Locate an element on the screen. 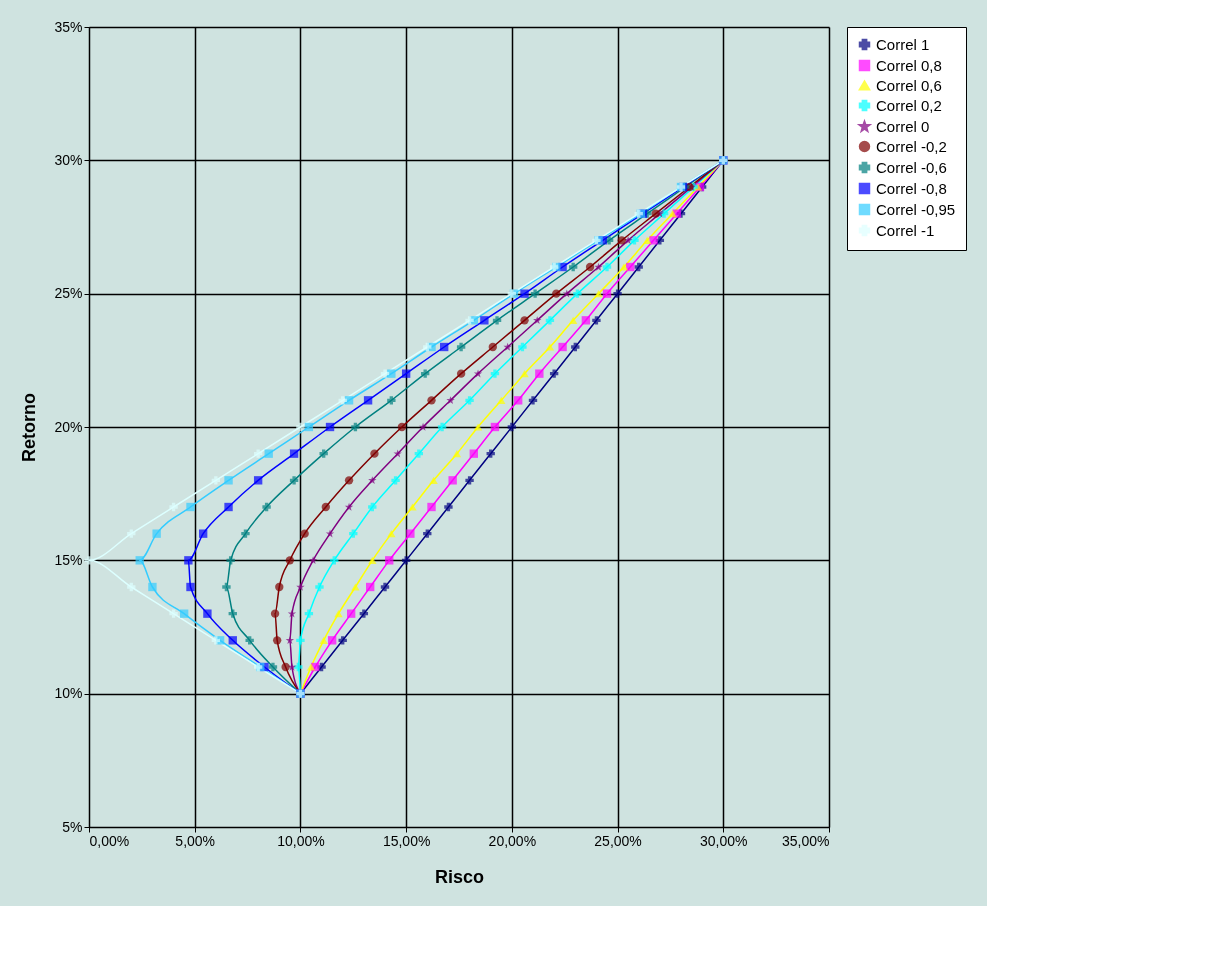 The width and height of the screenshot is (1224, 969). legend-label: Correl 0,2 is located at coordinates (909, 105).